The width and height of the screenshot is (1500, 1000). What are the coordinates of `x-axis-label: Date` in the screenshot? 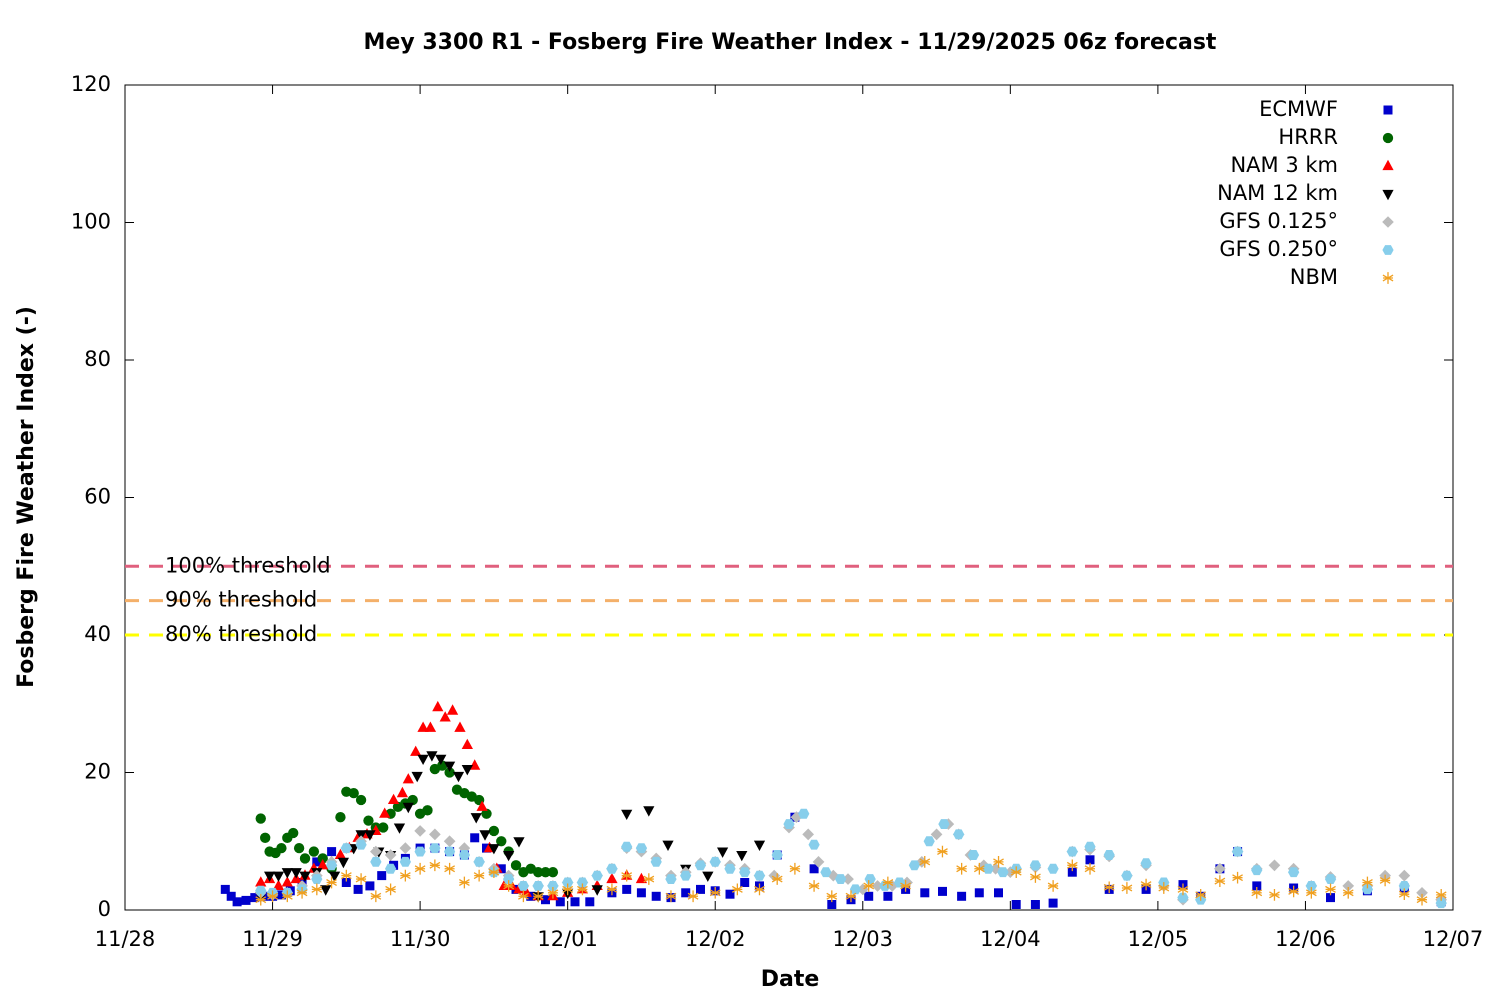 It's located at (790, 979).